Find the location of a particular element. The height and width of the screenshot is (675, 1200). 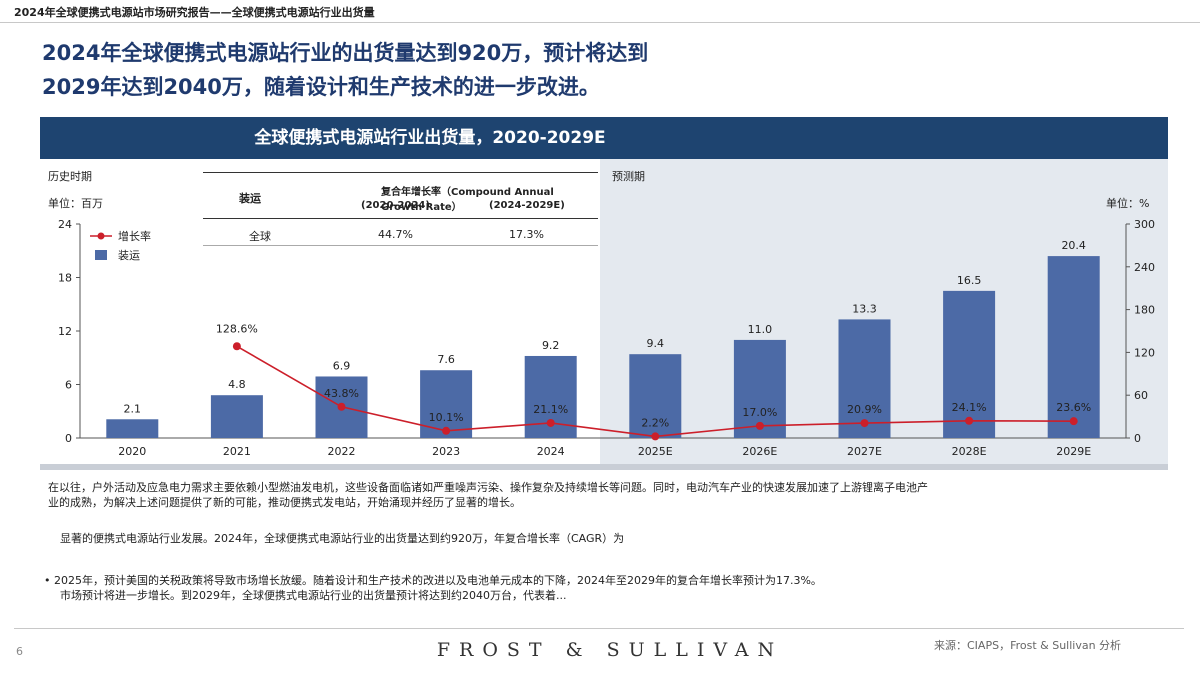

page-title-line-2: 2029年达到2040万，随着设计和生产技术的进一步改进。 is located at coordinates (321, 87).